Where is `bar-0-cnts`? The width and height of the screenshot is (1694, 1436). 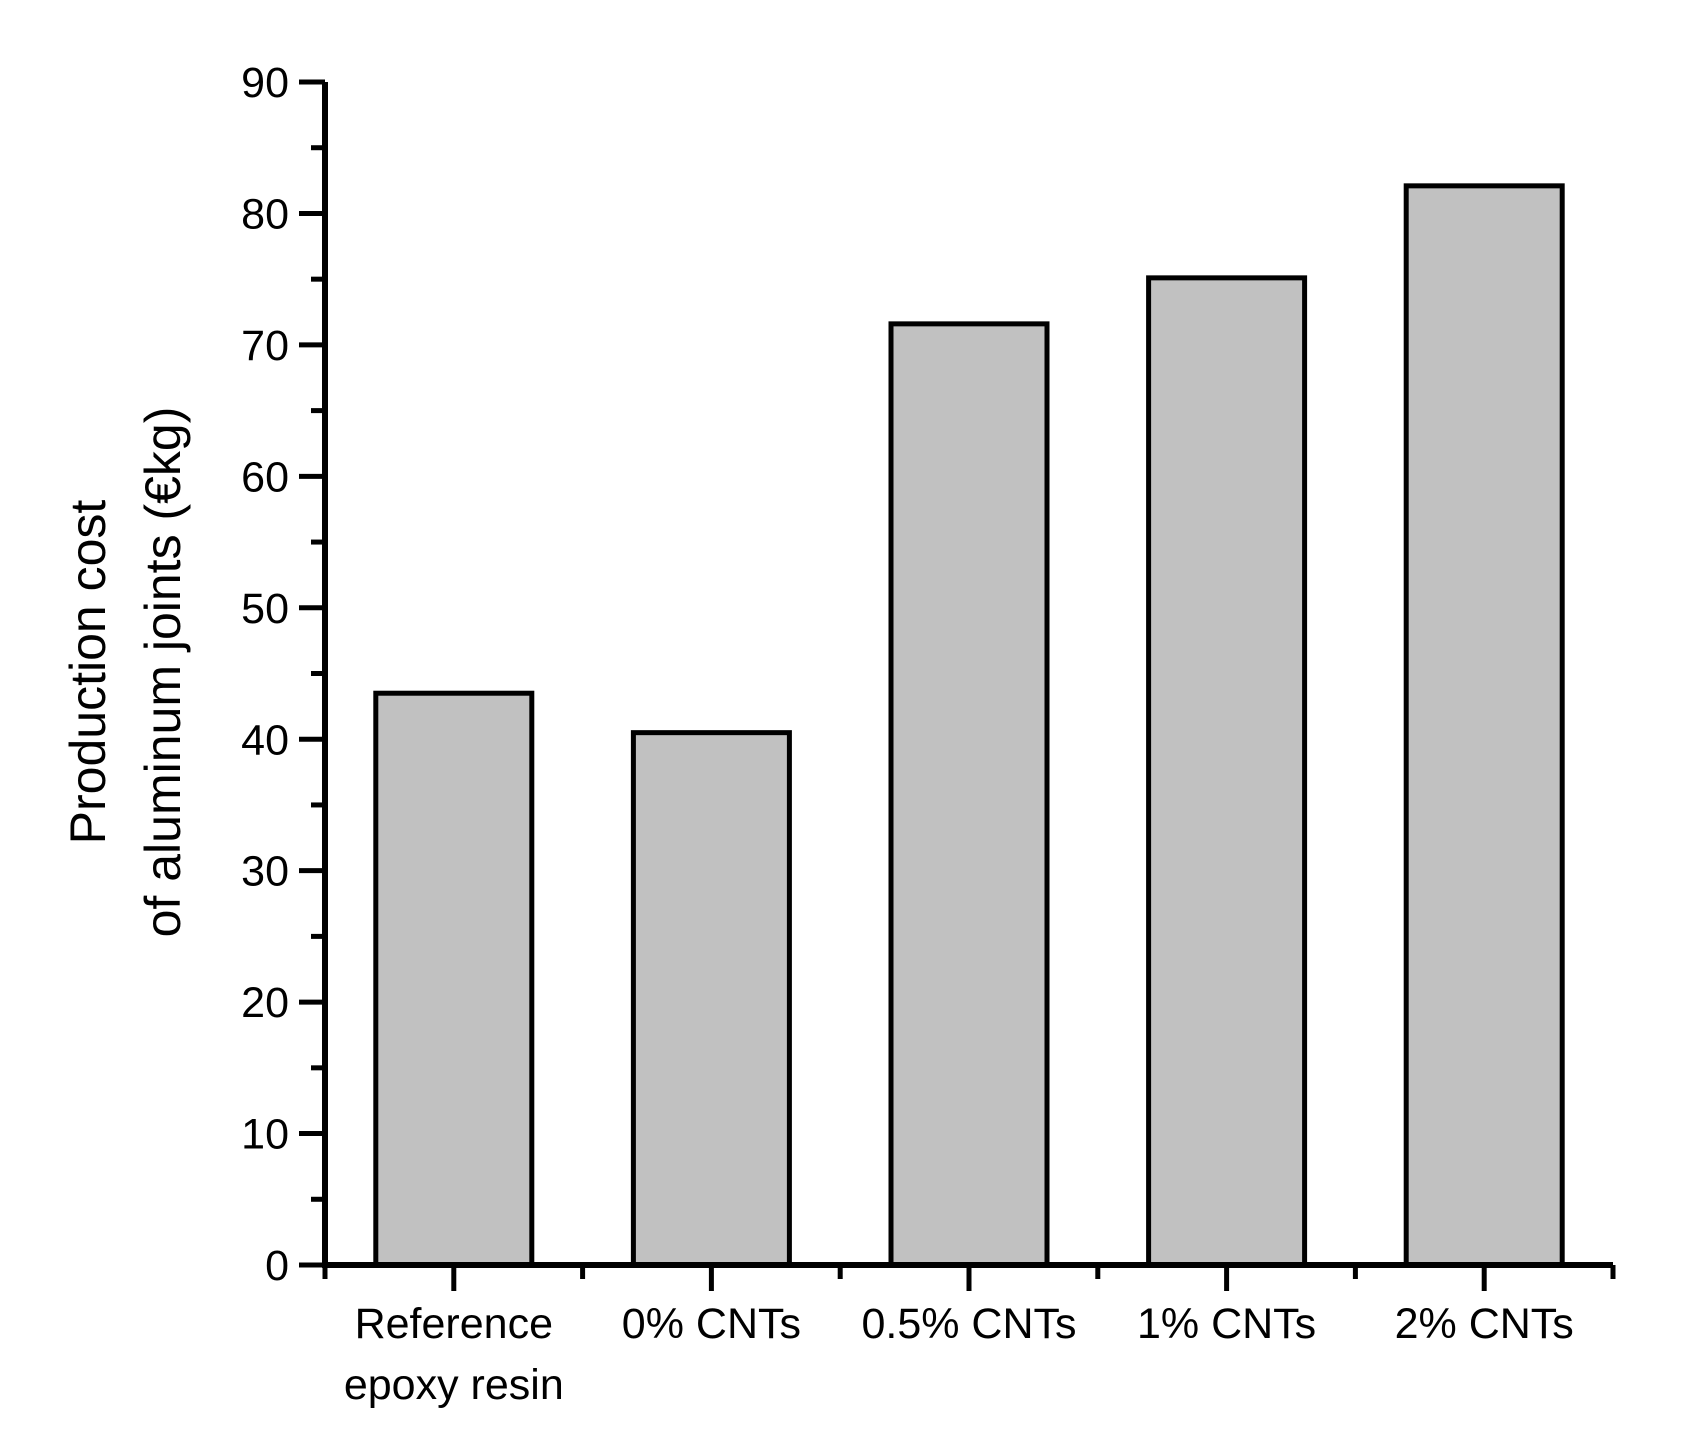
bar-0-cnts is located at coordinates (711, 999).